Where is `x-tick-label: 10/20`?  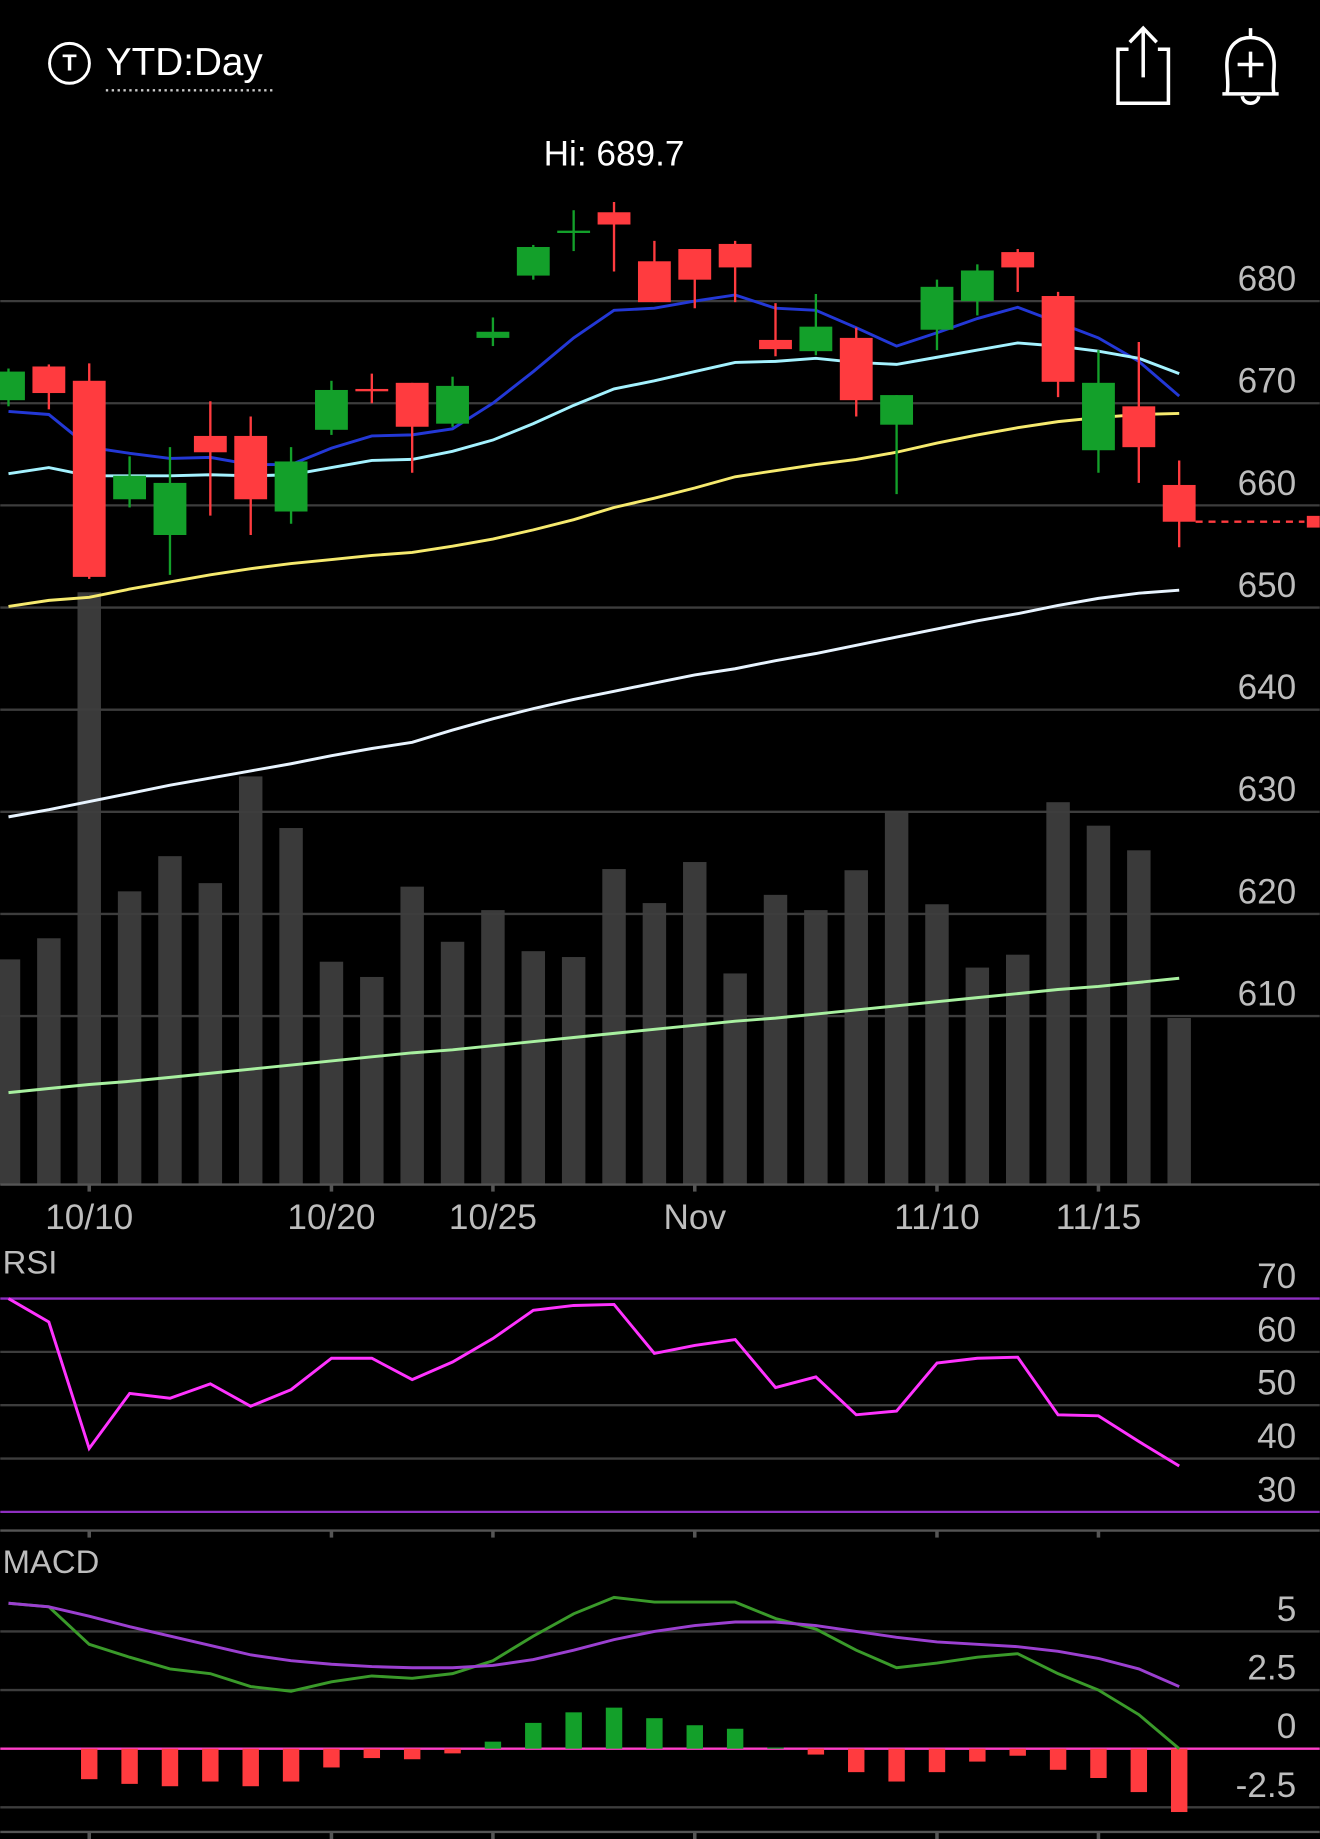 x-tick-label: 10/20 is located at coordinates (331, 1217).